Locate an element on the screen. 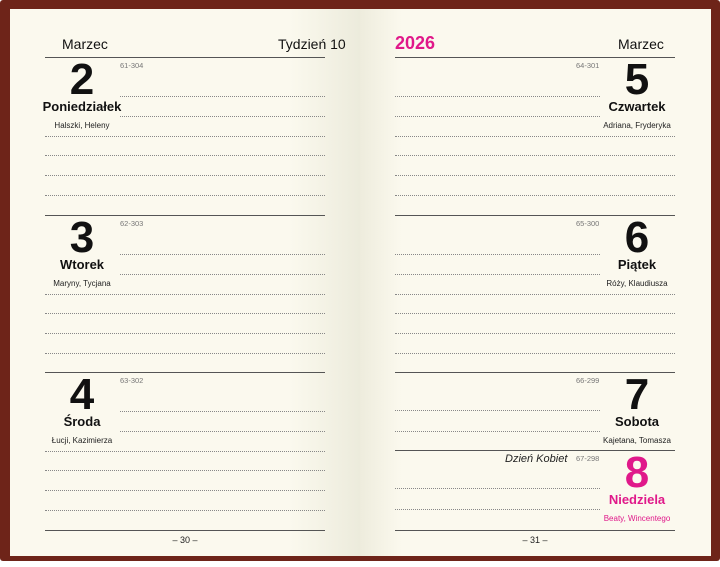 The height and width of the screenshot is (567, 720). day-number: 8 is located at coordinates (637, 472).